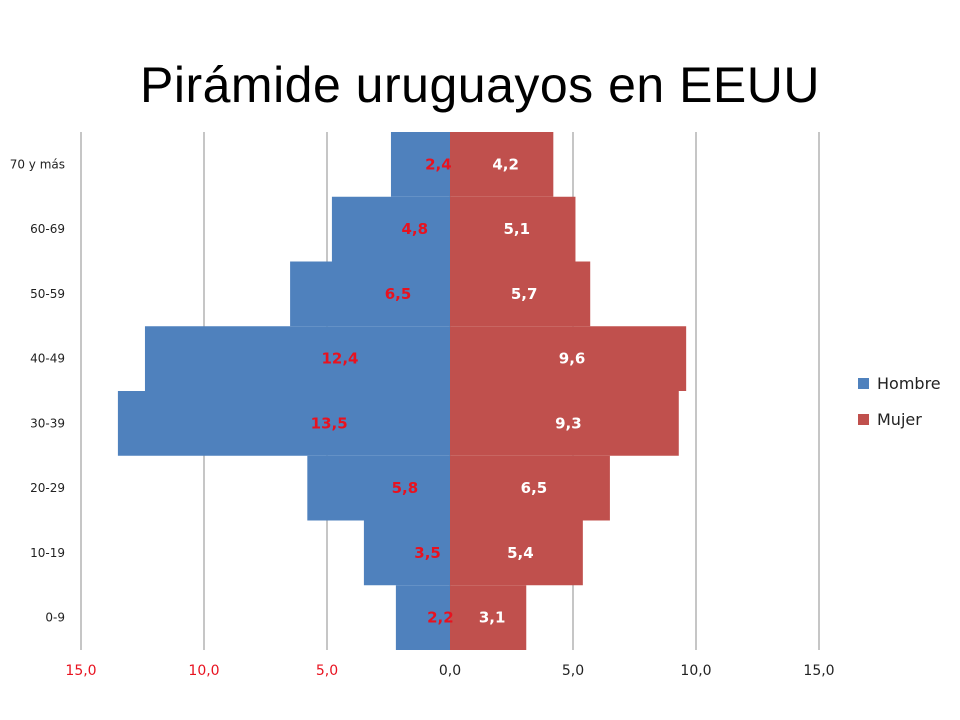 The width and height of the screenshot is (960, 720). What do you see at coordinates (516, 229) in the screenshot?
I see `label-mujer-60-69: 5,1` at bounding box center [516, 229].